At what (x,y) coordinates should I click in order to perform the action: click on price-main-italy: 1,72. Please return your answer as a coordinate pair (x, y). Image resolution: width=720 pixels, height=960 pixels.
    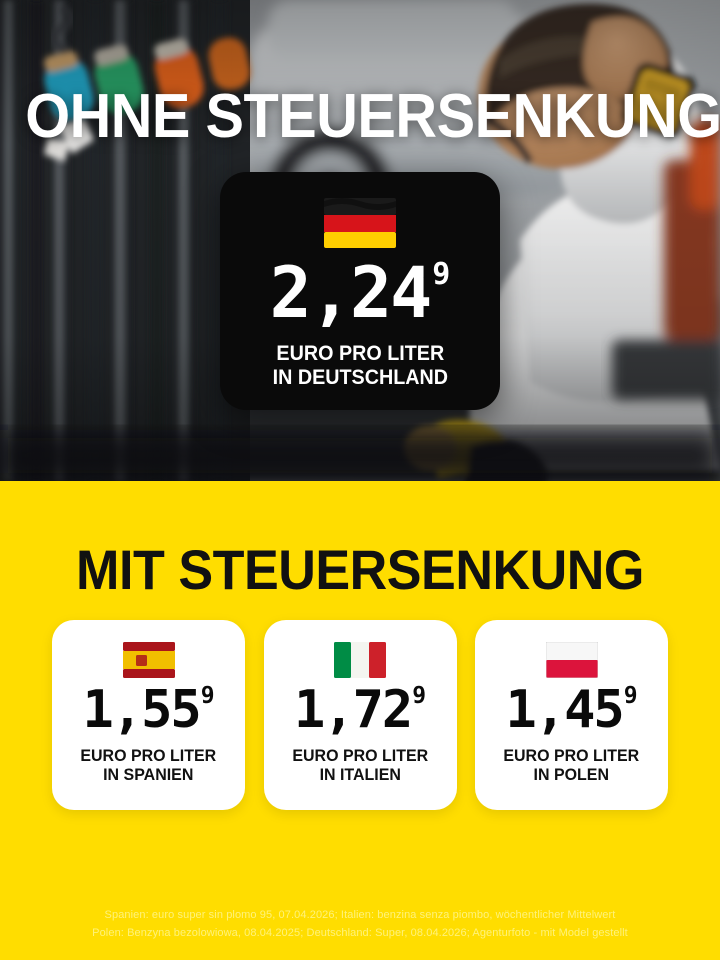
    Looking at the image, I should click on (353, 710).